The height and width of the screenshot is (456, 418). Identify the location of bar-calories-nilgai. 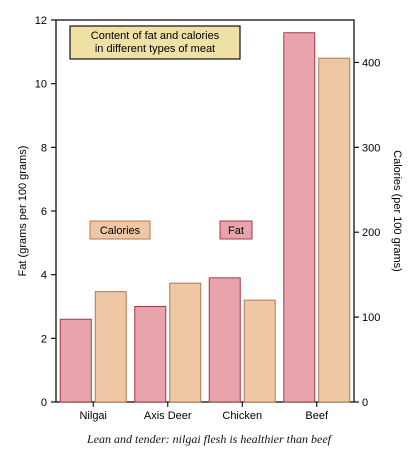
(110, 347).